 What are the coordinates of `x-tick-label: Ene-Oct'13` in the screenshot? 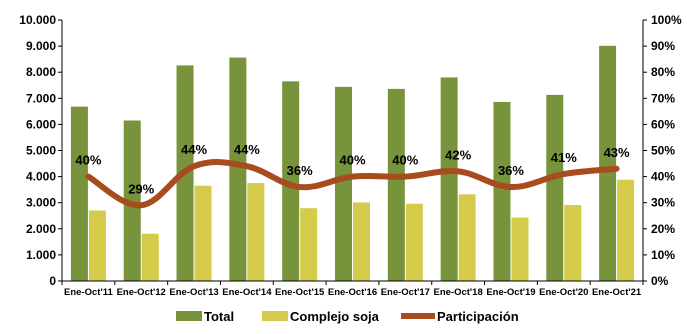 It's located at (193, 292).